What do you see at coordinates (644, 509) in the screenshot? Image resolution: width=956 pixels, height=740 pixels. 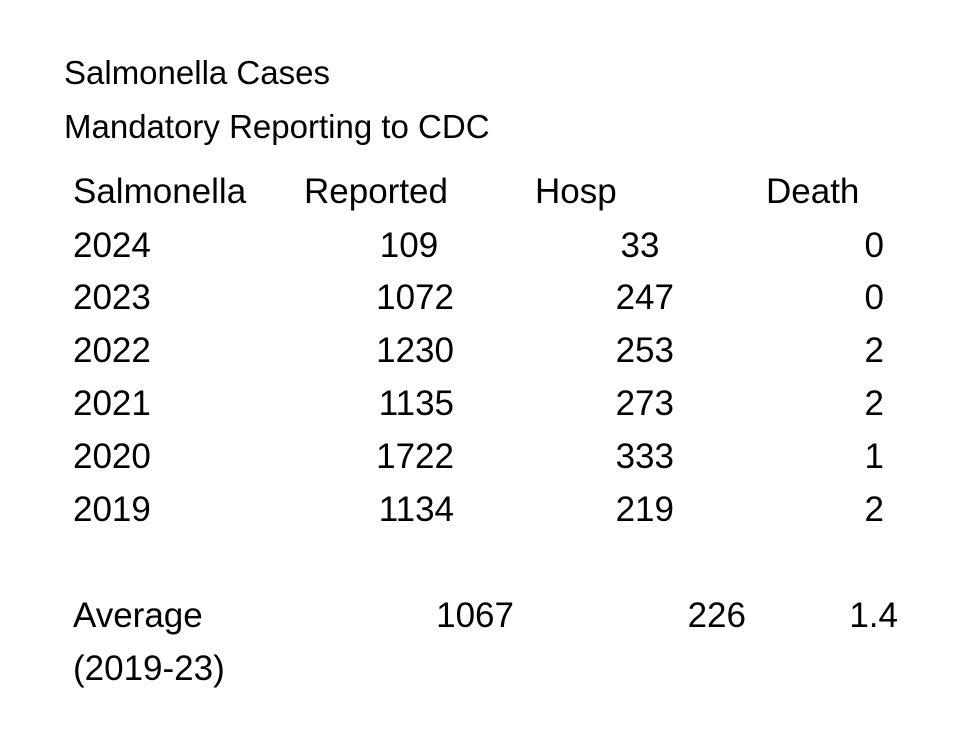 I see `row-2019-hosp: 219` at bounding box center [644, 509].